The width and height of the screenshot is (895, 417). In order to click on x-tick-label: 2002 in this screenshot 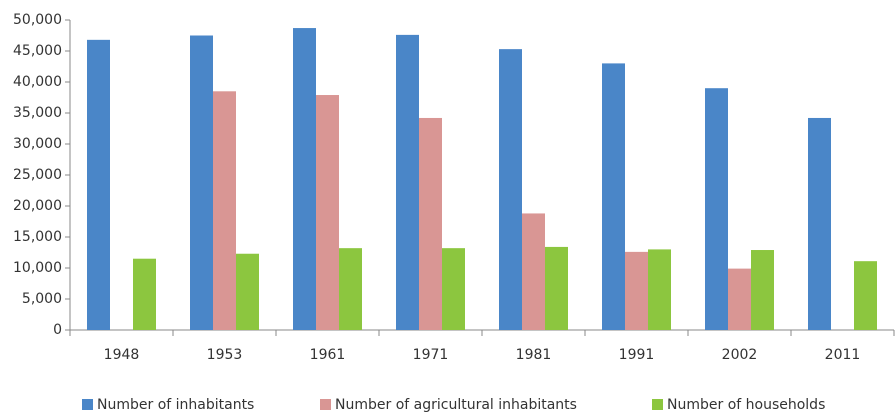, I will do `click(740, 355)`.